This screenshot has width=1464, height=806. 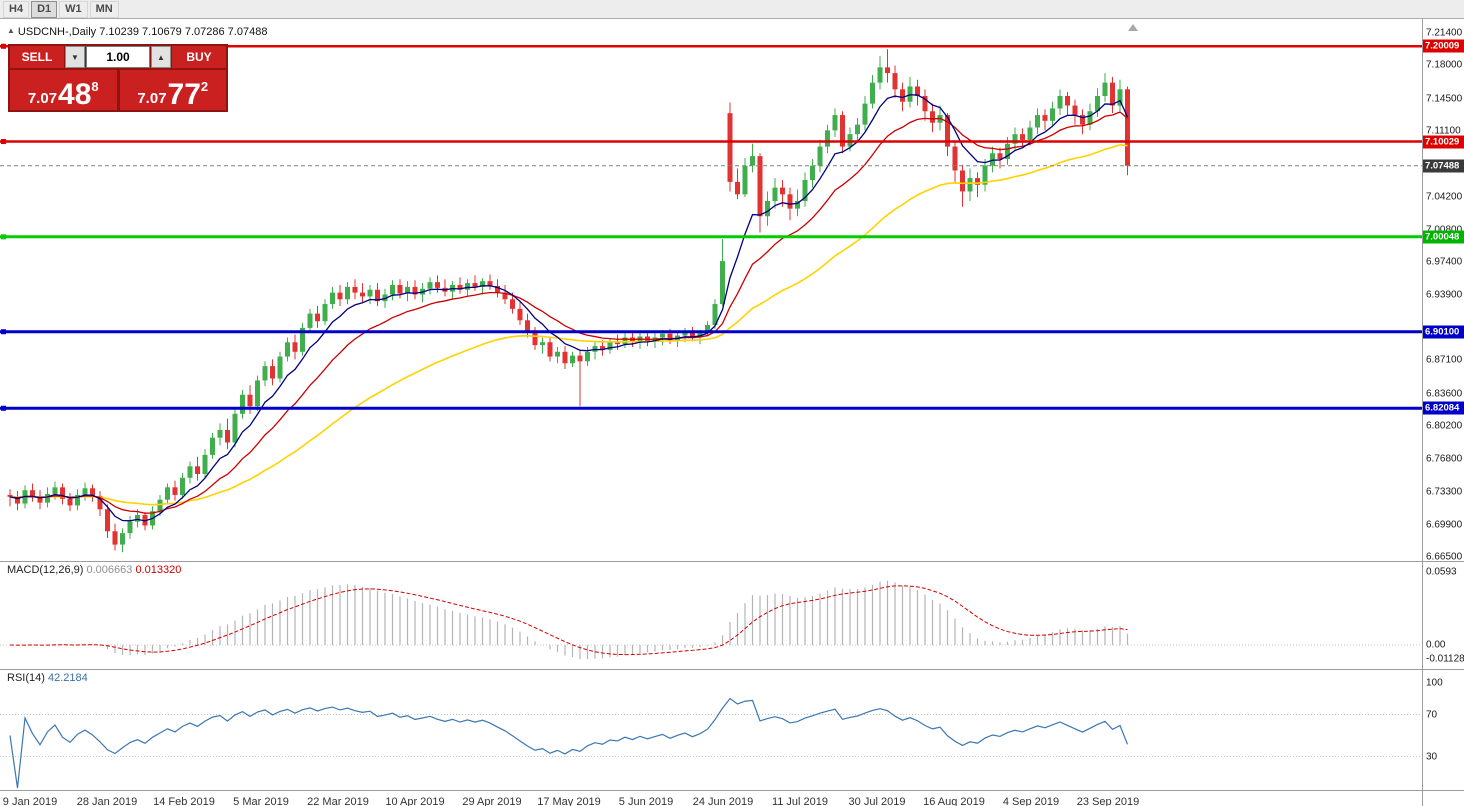 I want to click on timeframe-button-d1: D1, so click(x=44, y=9).